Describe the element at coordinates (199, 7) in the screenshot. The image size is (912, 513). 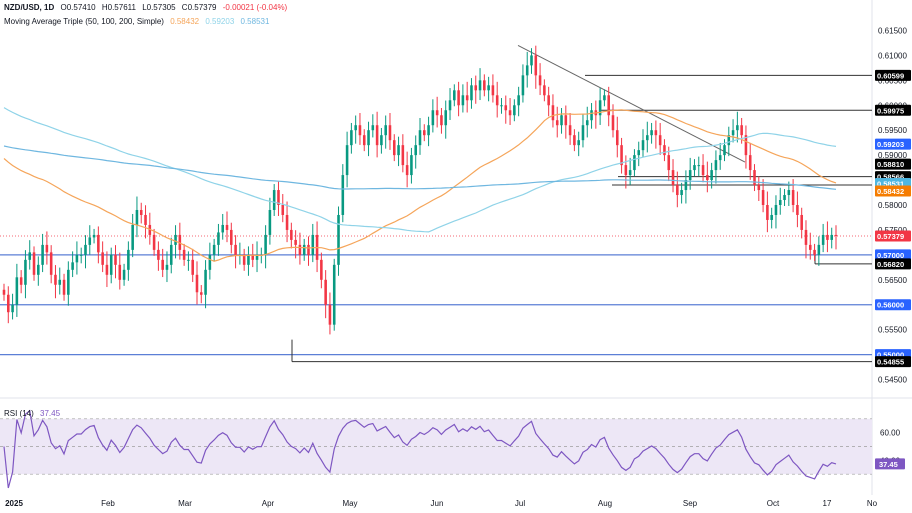
I see `close-value: C0.57379` at that location.